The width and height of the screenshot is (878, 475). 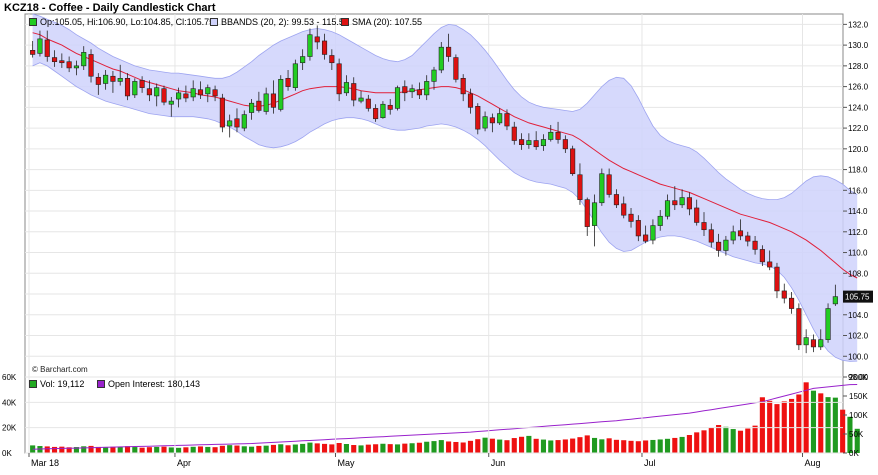 I want to click on price-tick-label: 124.0, so click(x=858, y=107).